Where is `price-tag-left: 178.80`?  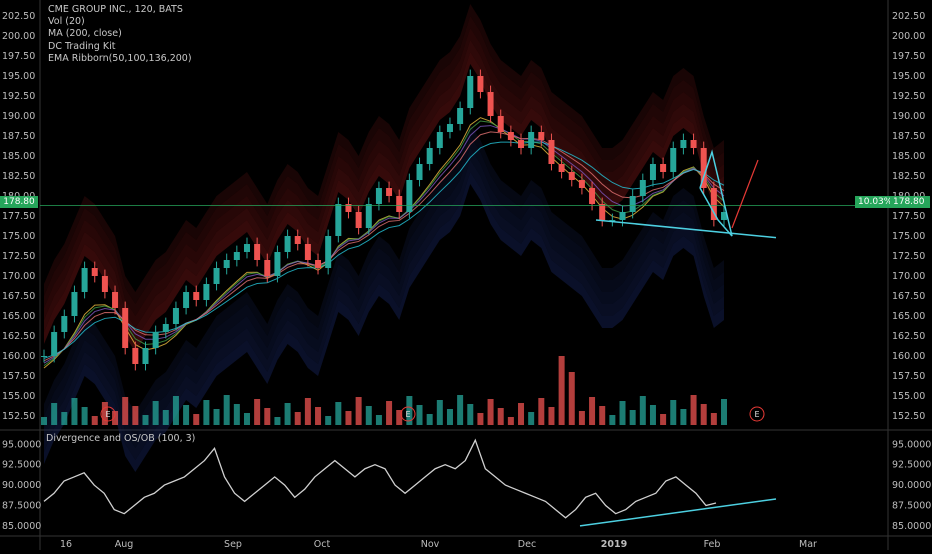
price-tag-left: 178.80 is located at coordinates (19, 202).